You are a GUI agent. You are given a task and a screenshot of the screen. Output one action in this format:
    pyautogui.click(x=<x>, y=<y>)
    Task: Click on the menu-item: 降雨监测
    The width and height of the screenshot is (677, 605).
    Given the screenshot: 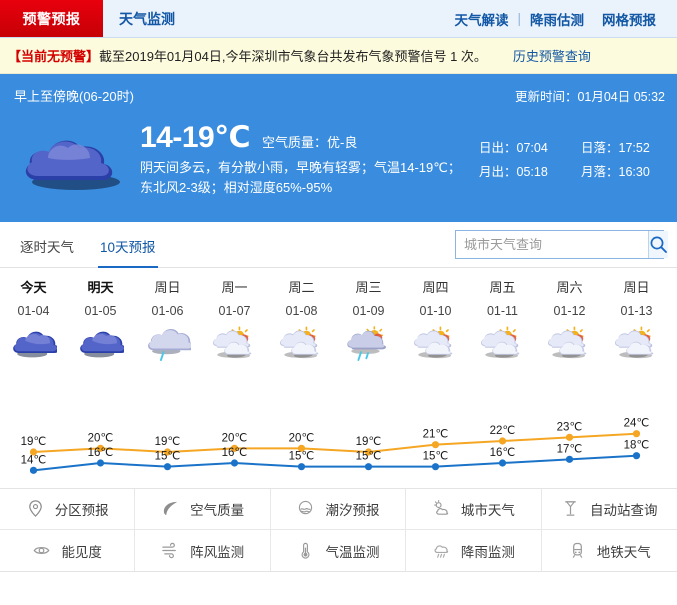 What is the action you would take?
    pyautogui.click(x=474, y=550)
    